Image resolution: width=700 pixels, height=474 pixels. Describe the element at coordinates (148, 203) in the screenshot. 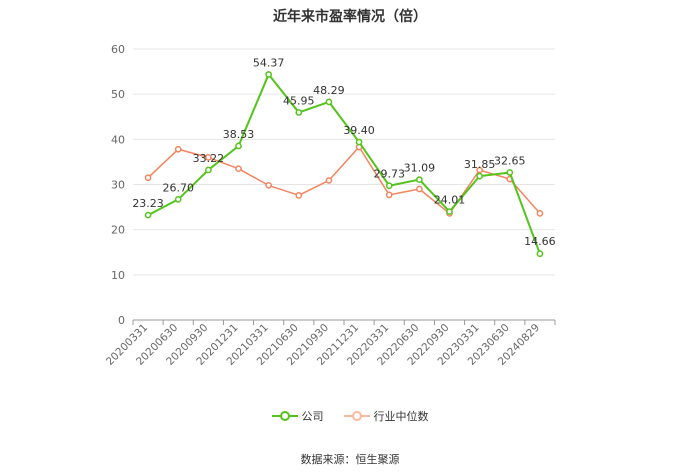

I see `data-label-company: 23.23` at that location.